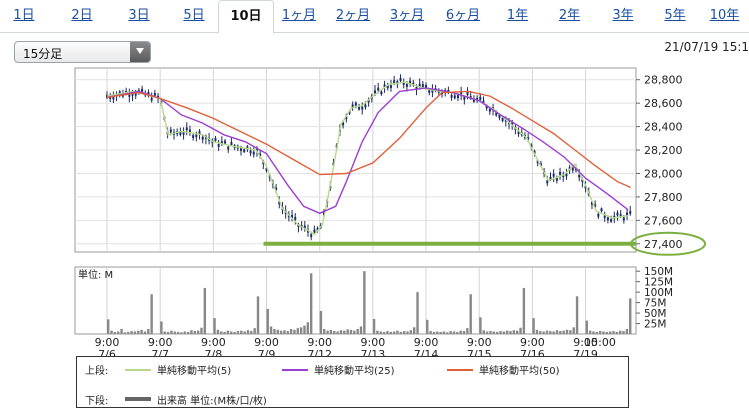 Image resolution: width=749 pixels, height=411 pixels. I want to click on y-tick-label: 28,000, so click(663, 173).